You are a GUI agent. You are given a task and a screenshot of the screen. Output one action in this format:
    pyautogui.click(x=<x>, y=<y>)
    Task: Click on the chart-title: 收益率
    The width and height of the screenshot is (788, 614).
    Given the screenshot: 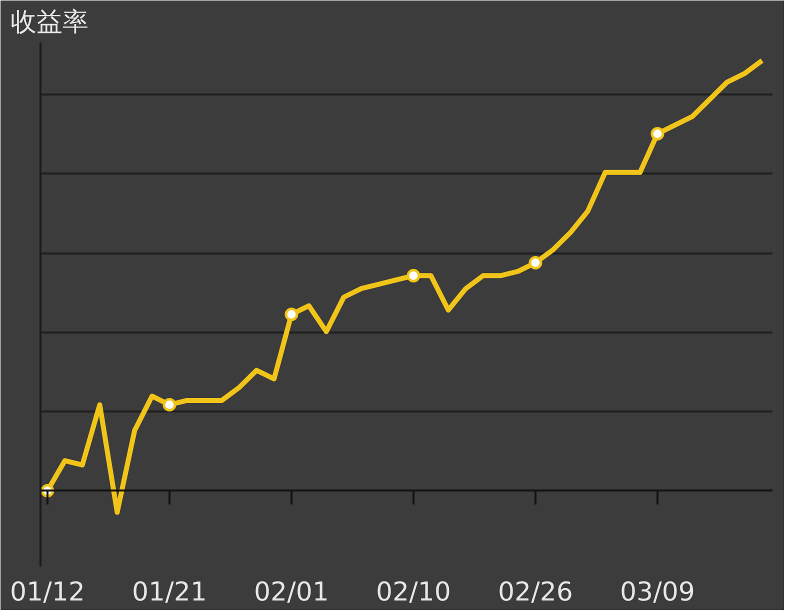 What is the action you would take?
    pyautogui.click(x=49, y=23)
    